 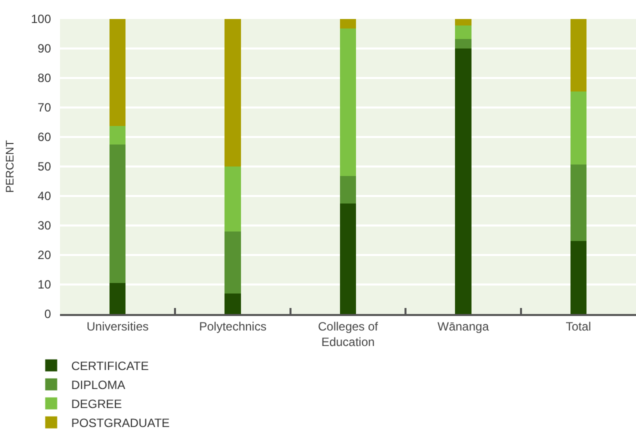 I want to click on y-tick-label: 90, so click(x=45, y=49).